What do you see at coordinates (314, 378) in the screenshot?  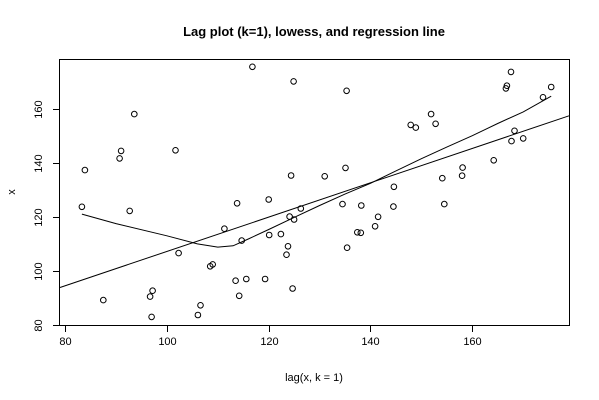 I see `x-axis-label: lag(x, k = 1)` at bounding box center [314, 378].